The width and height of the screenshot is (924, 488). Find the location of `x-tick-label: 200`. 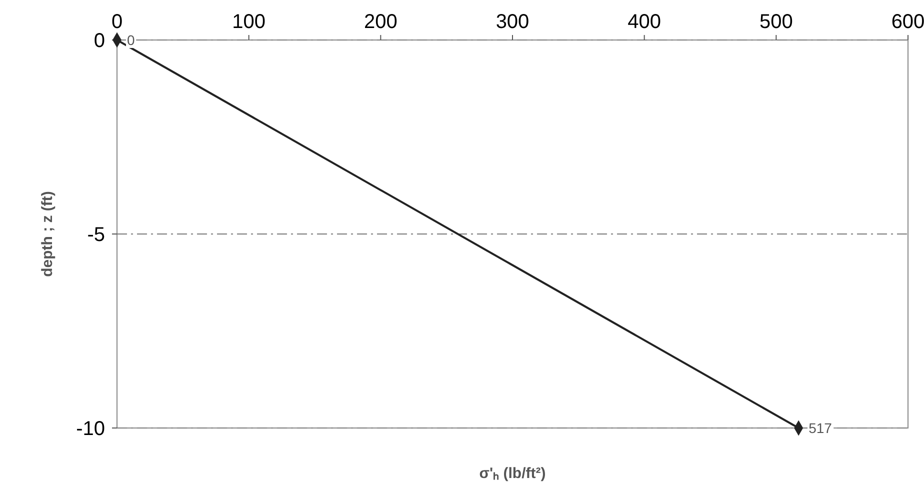

x-tick-label: 200 is located at coordinates (381, 22).